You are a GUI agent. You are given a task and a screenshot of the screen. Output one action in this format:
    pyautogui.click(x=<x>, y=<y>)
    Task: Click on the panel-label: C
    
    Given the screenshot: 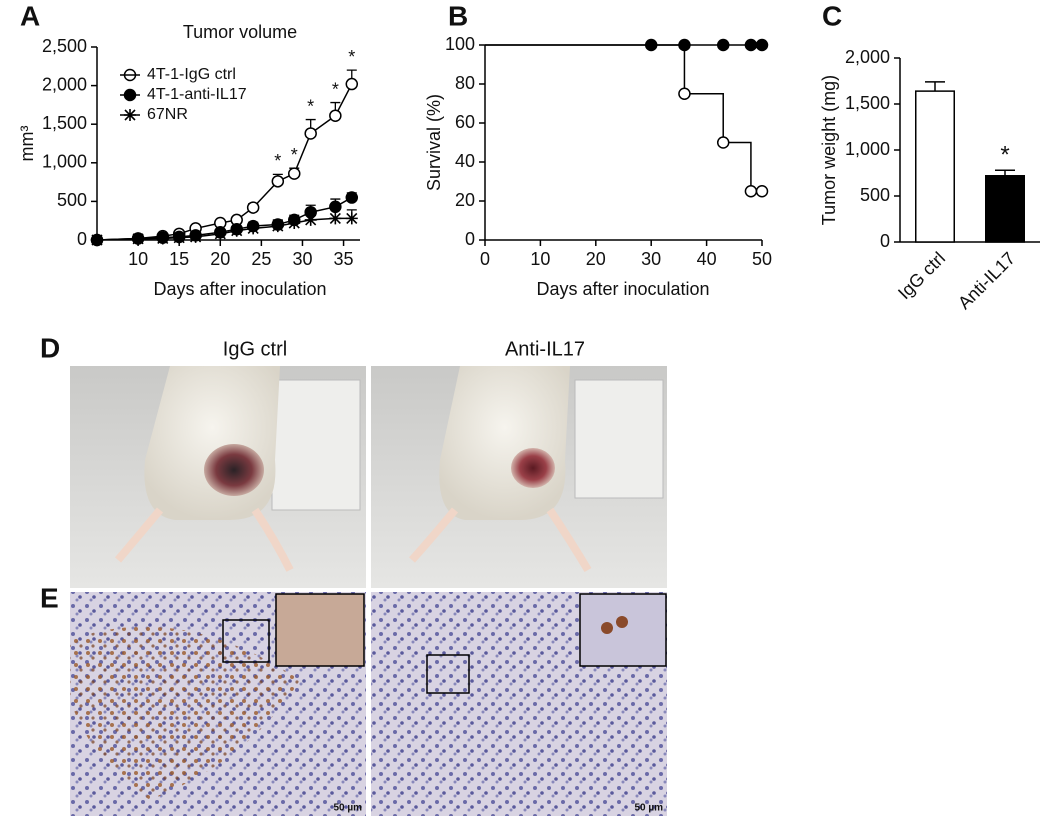 What is the action you would take?
    pyautogui.click(x=832, y=15)
    